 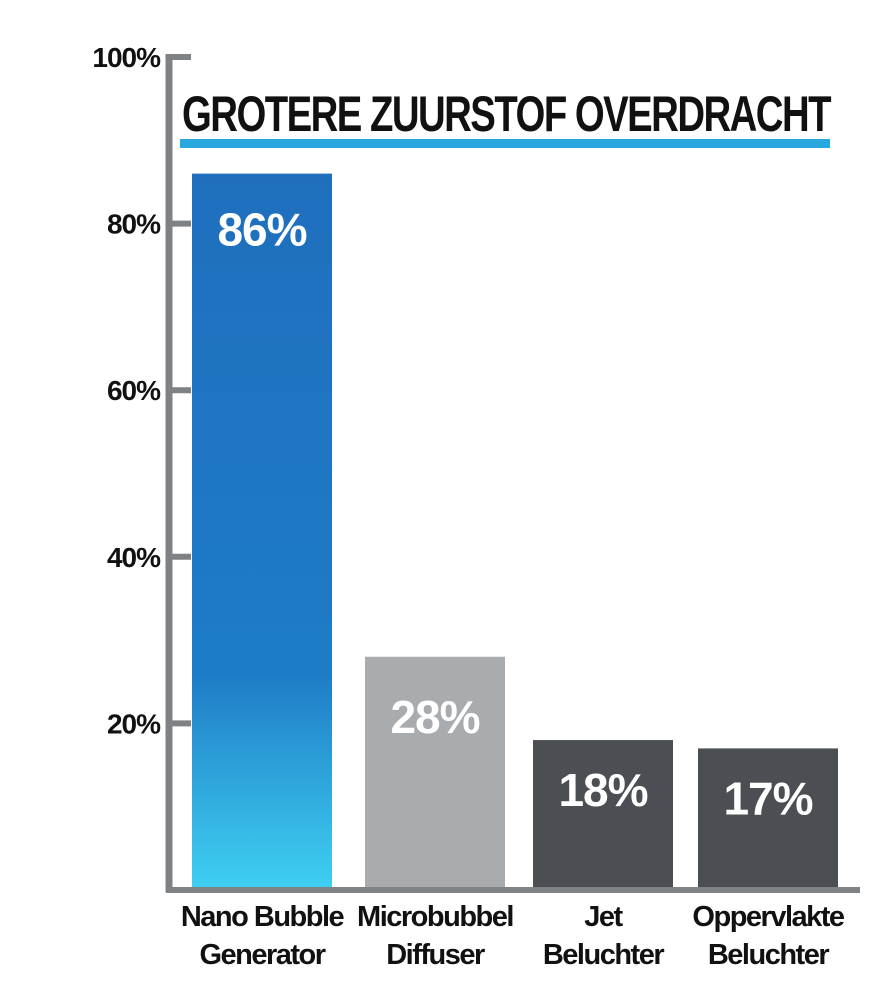 I want to click on data-label-3: 18%, so click(x=602, y=790).